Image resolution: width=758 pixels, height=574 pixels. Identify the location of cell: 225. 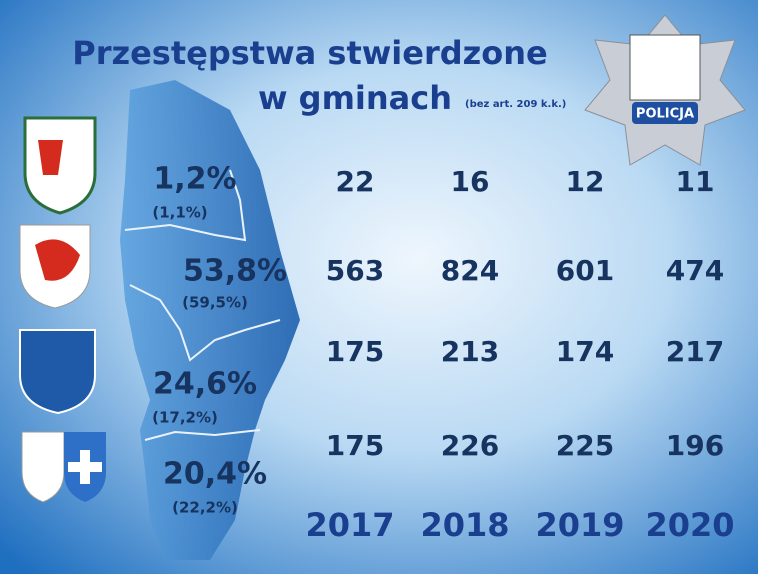
(585, 445).